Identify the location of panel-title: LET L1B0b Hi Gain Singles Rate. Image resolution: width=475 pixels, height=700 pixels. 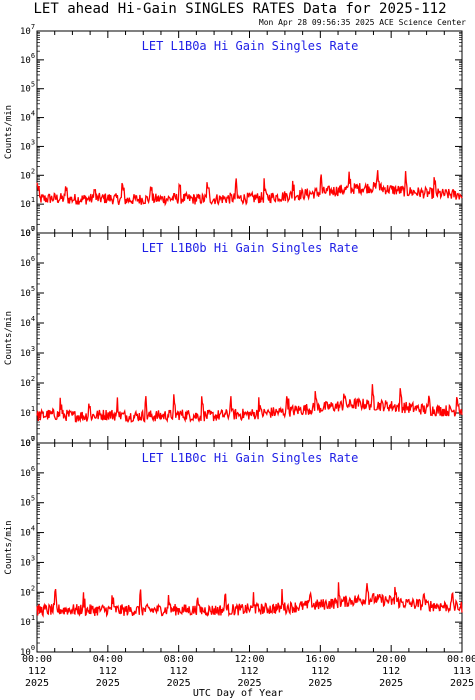
(250, 248).